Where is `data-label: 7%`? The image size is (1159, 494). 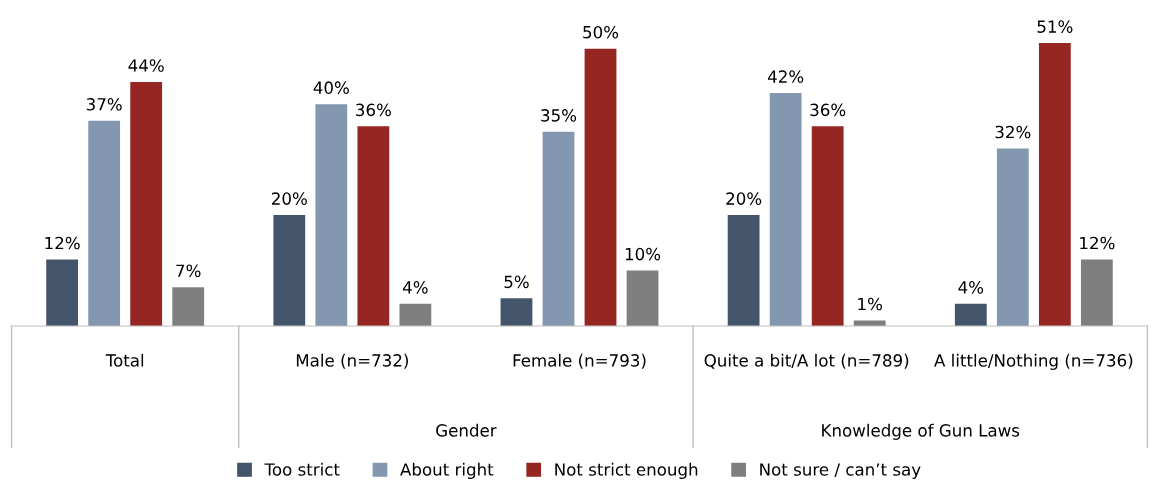 data-label: 7% is located at coordinates (188, 271).